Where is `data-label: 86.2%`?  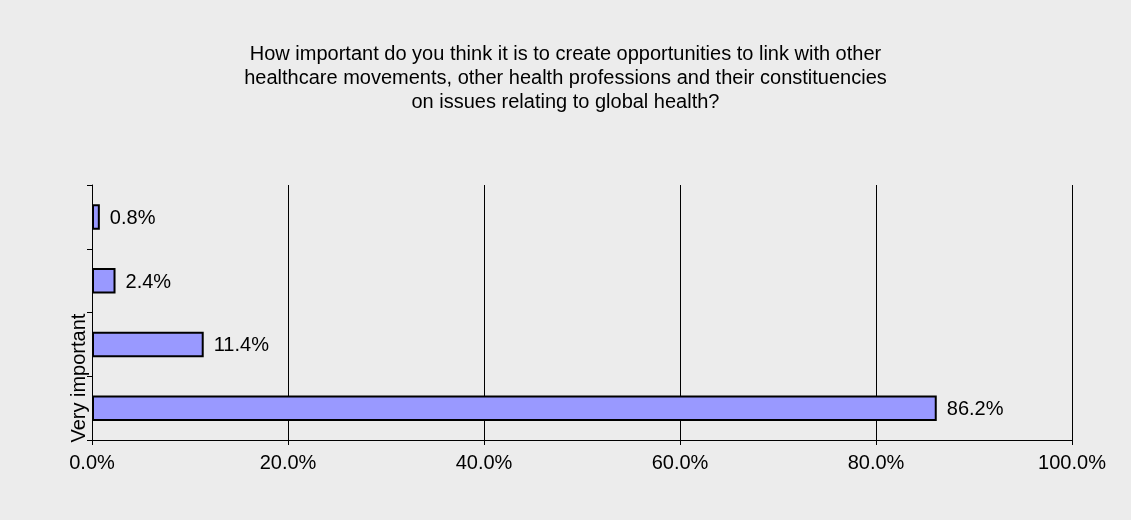
data-label: 86.2% is located at coordinates (975, 408).